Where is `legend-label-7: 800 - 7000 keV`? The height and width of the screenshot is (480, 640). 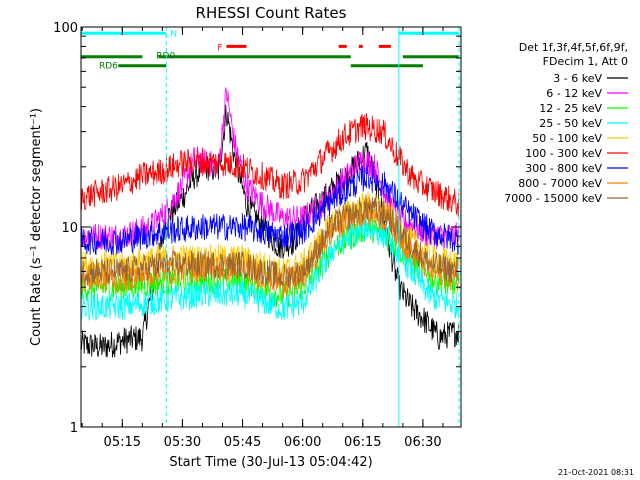
legend-label-7: 800 - 7000 keV is located at coordinates (560, 183).